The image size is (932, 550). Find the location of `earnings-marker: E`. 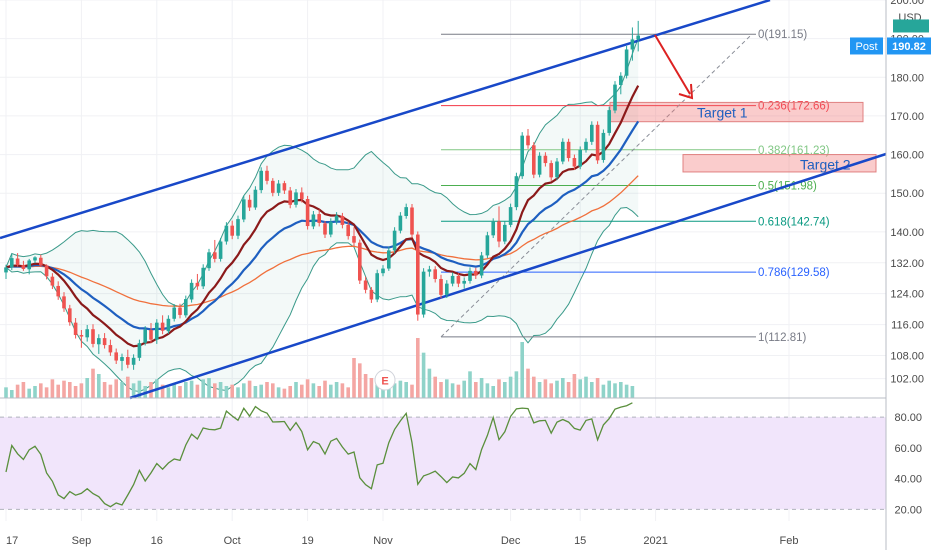

earnings-marker: E is located at coordinates (385, 380).